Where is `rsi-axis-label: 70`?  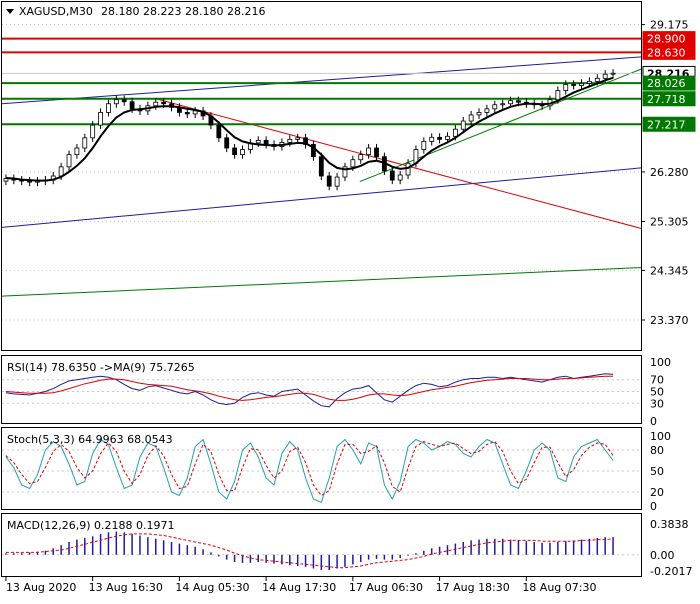
rsi-axis-label: 70 is located at coordinates (657, 380).